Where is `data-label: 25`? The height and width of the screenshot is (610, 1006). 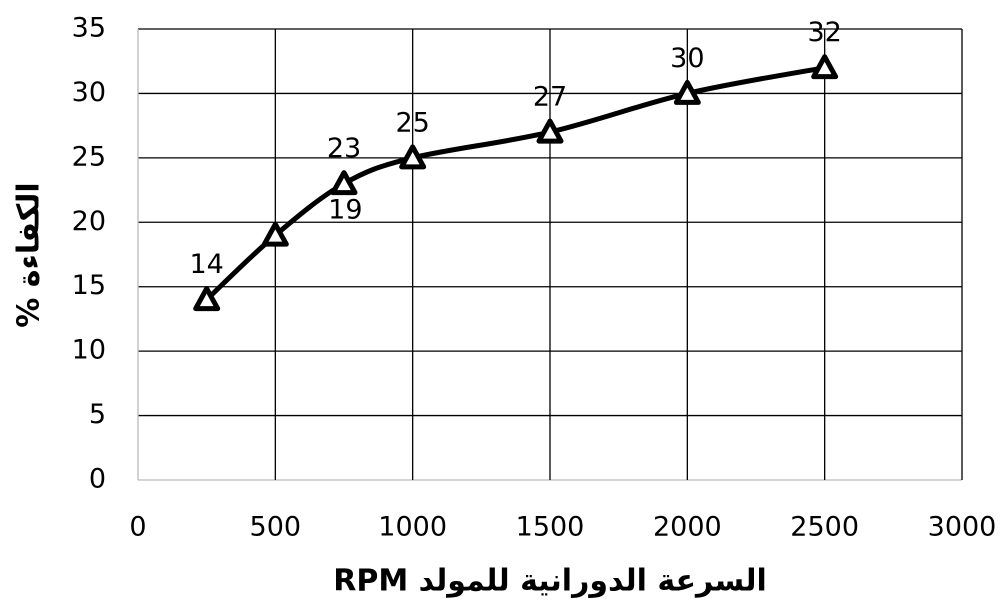 data-label: 25 is located at coordinates (412, 122).